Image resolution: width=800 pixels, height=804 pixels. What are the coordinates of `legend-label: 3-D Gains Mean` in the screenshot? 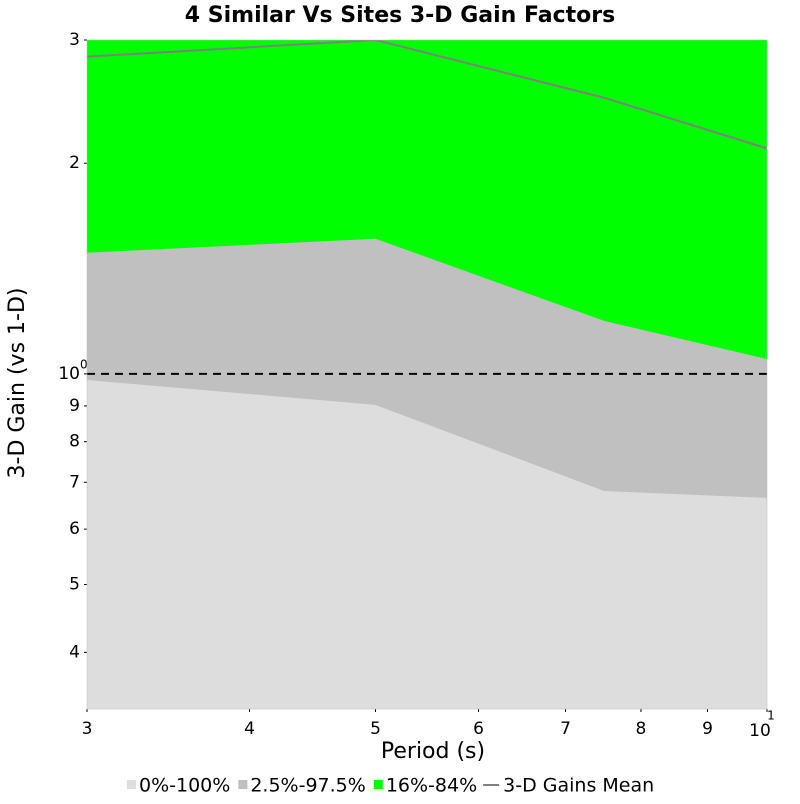 It's located at (578, 786).